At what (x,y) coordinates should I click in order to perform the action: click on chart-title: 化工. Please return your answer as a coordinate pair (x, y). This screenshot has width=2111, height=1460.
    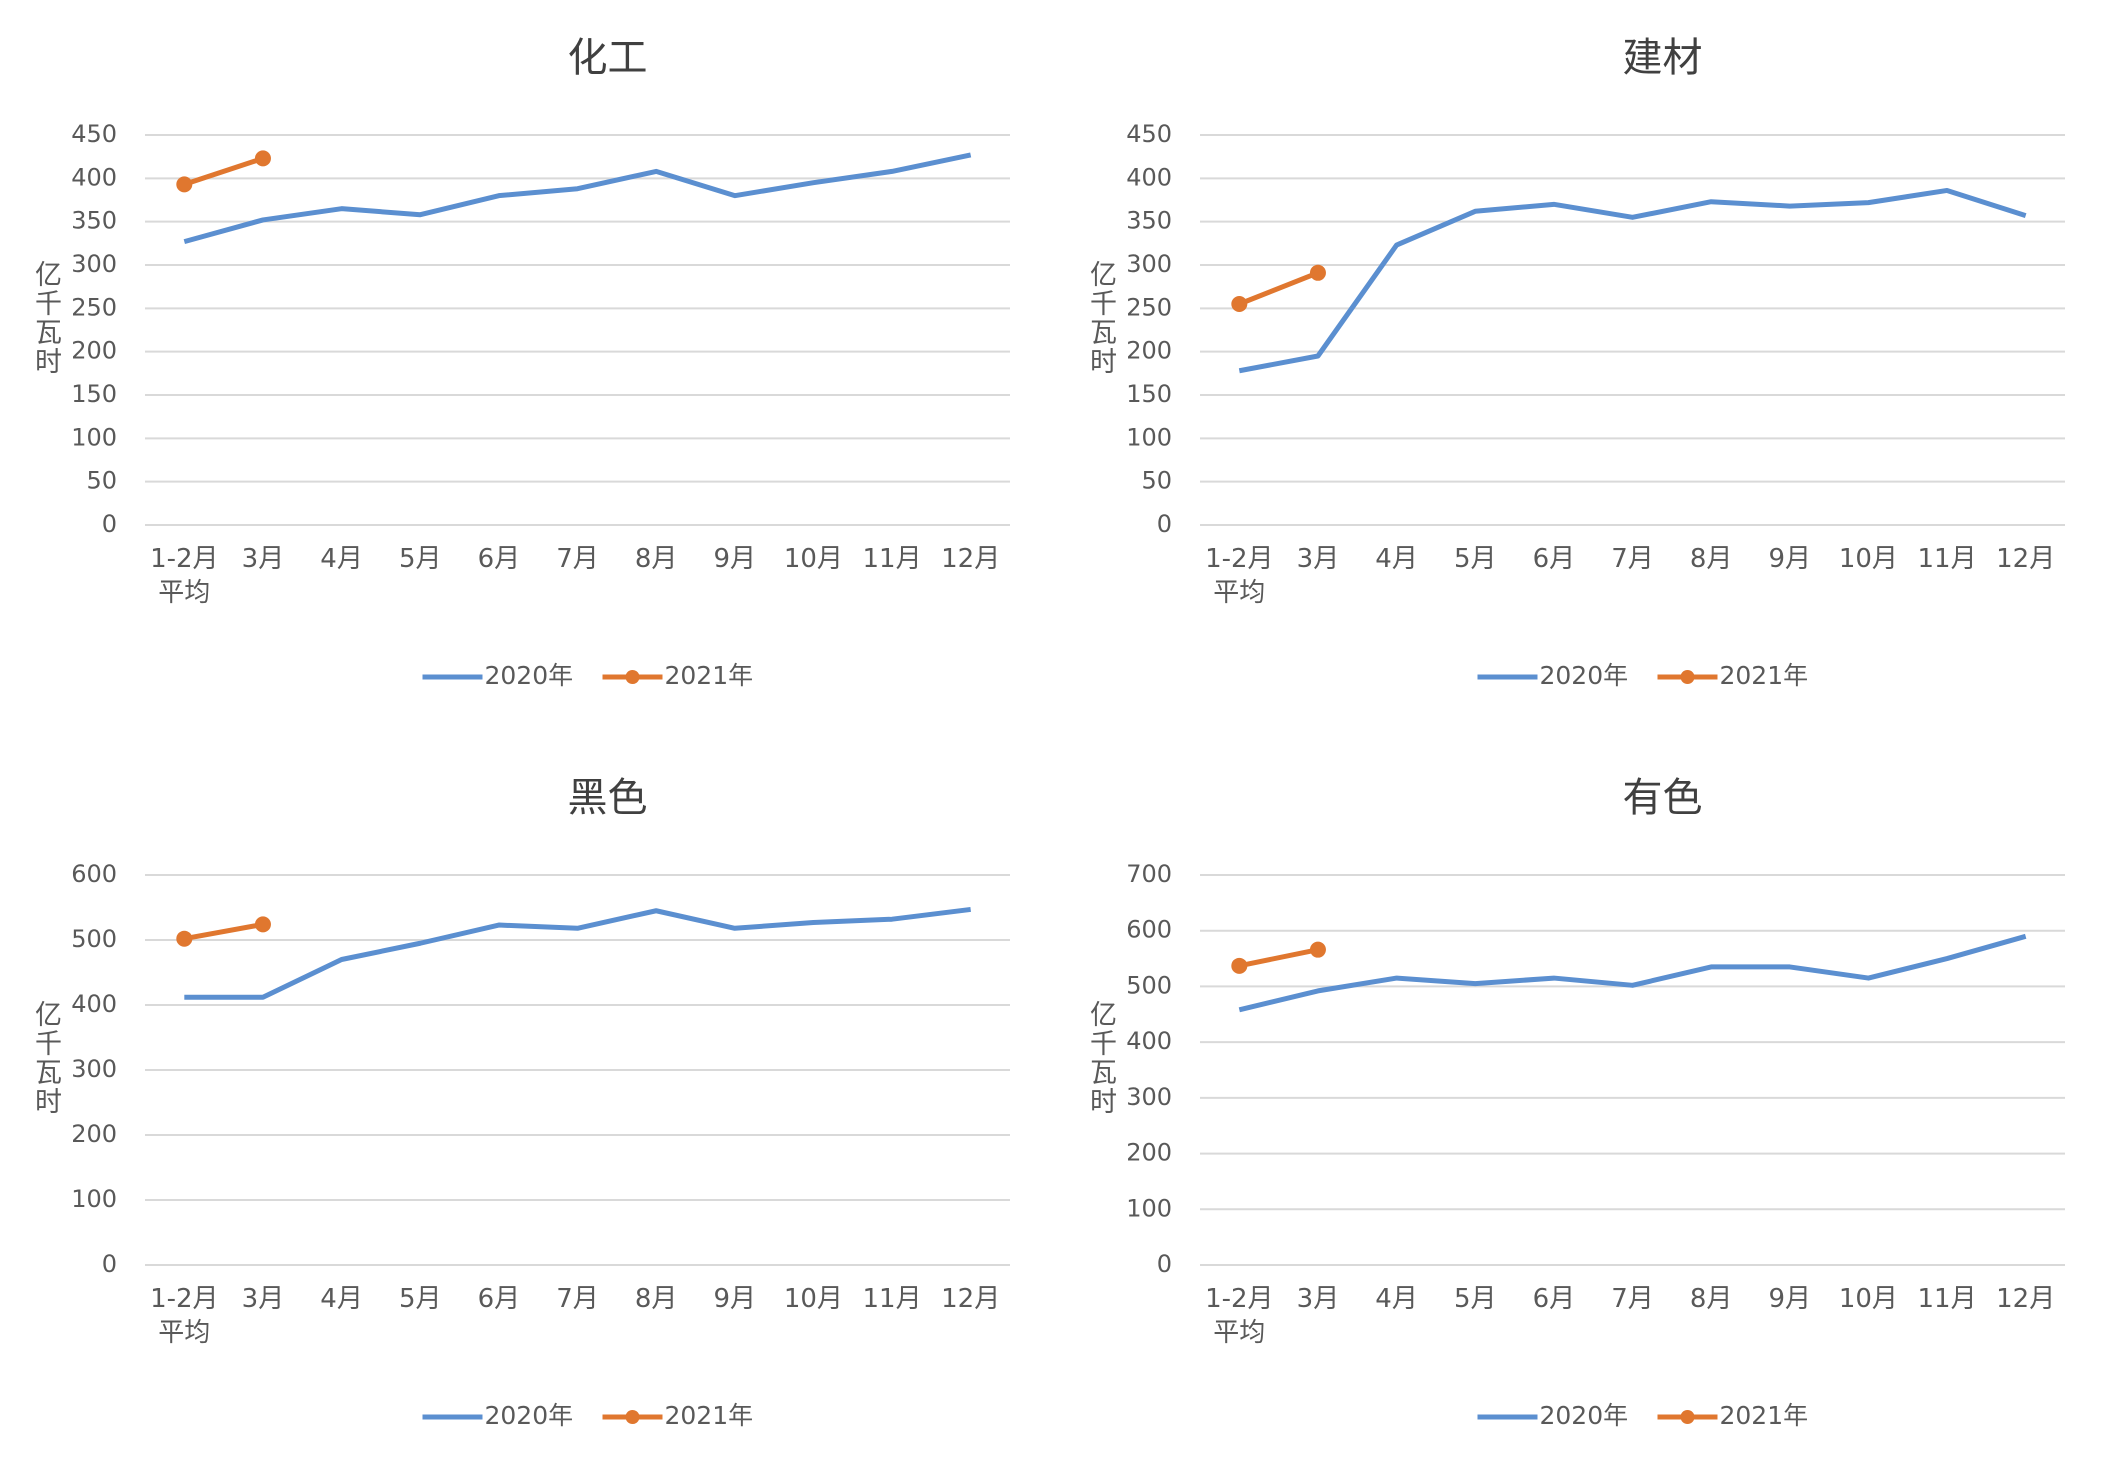
    Looking at the image, I should click on (608, 58).